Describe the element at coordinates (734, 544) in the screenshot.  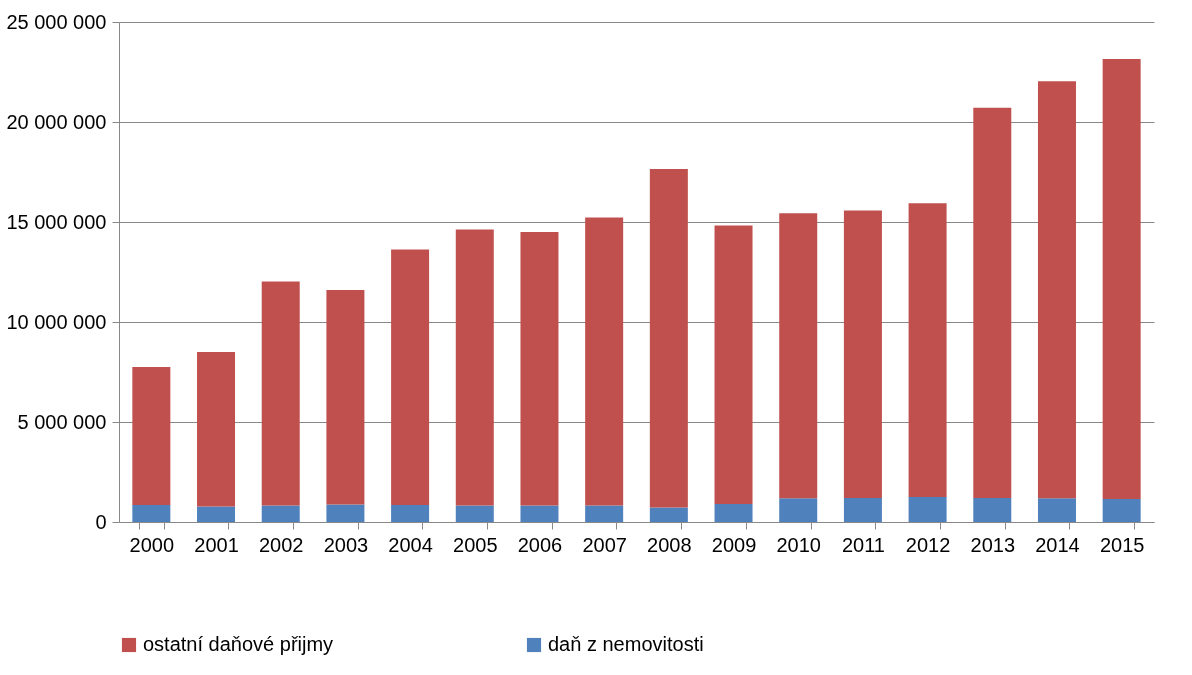
I see `x-tick-label: 2009` at that location.